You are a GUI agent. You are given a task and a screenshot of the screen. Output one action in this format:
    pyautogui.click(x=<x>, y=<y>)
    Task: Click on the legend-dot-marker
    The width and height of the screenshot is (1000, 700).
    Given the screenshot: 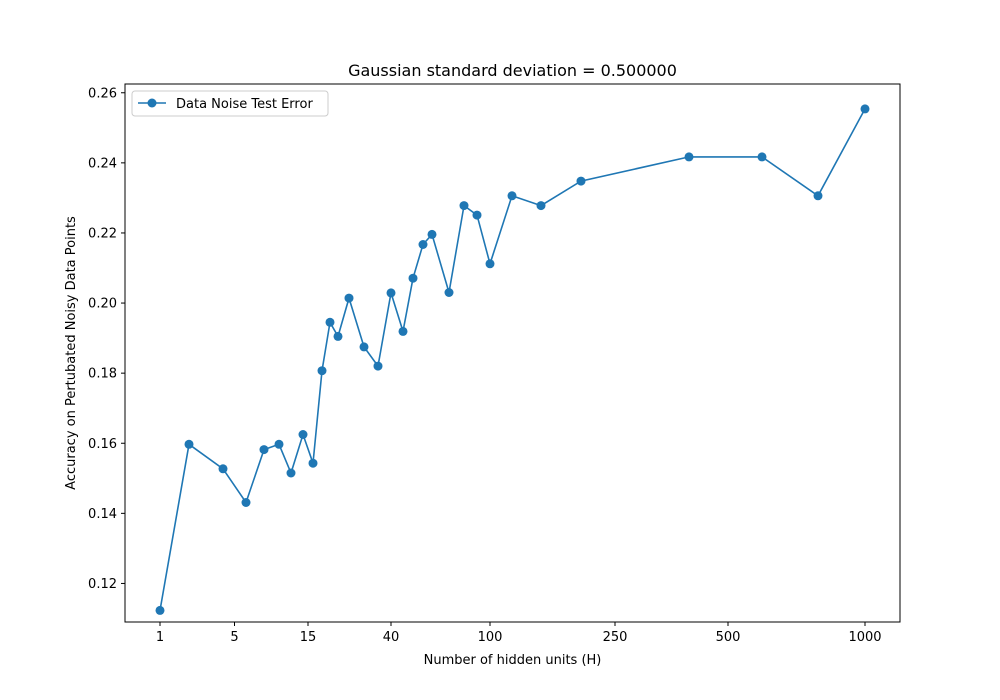 What is the action you would take?
    pyautogui.click(x=152, y=103)
    